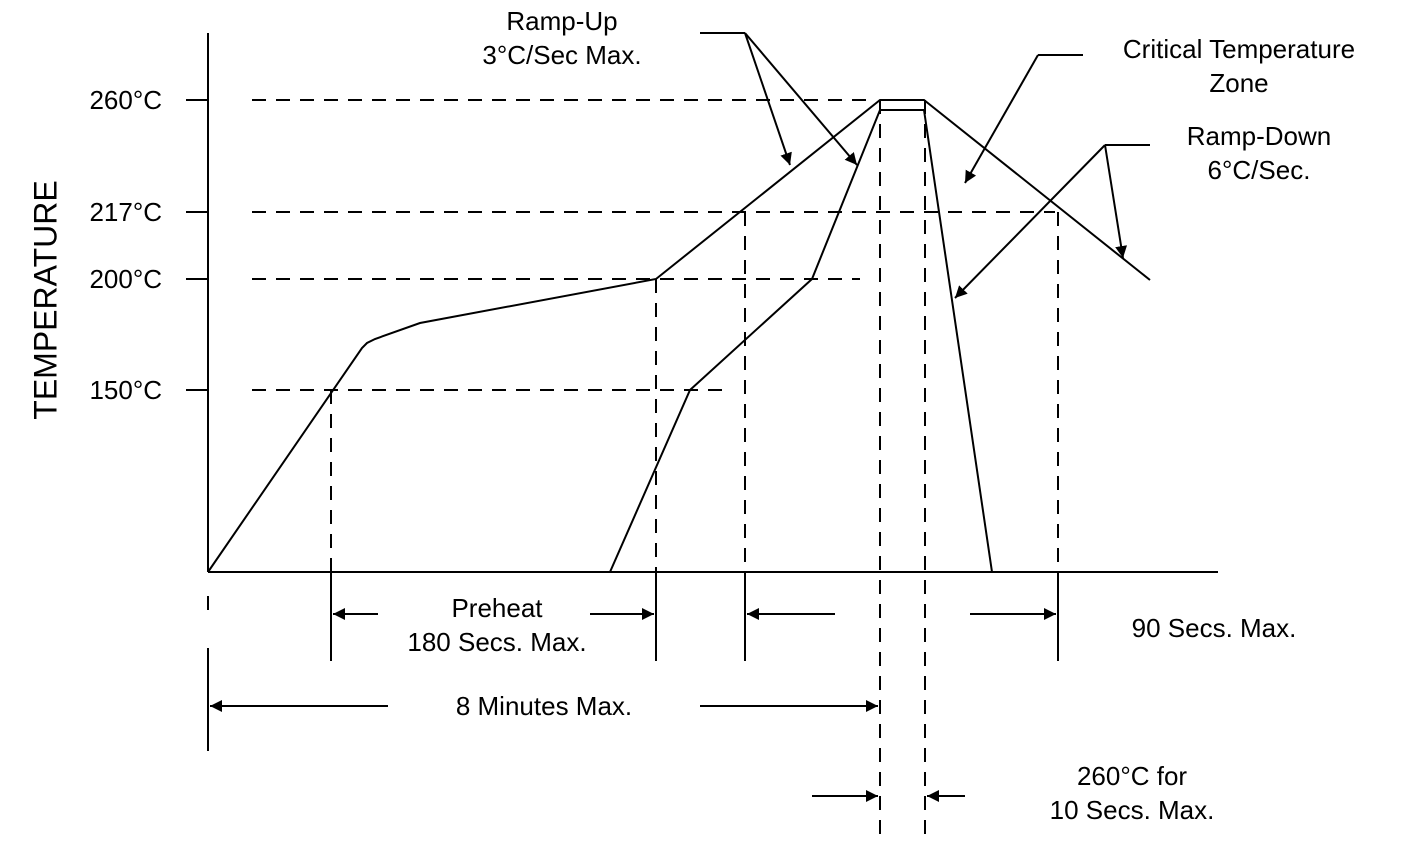 The height and width of the screenshot is (844, 1401). Describe the element at coordinates (125, 100) in the screenshot. I see `y-label-260: 260°C` at that location.